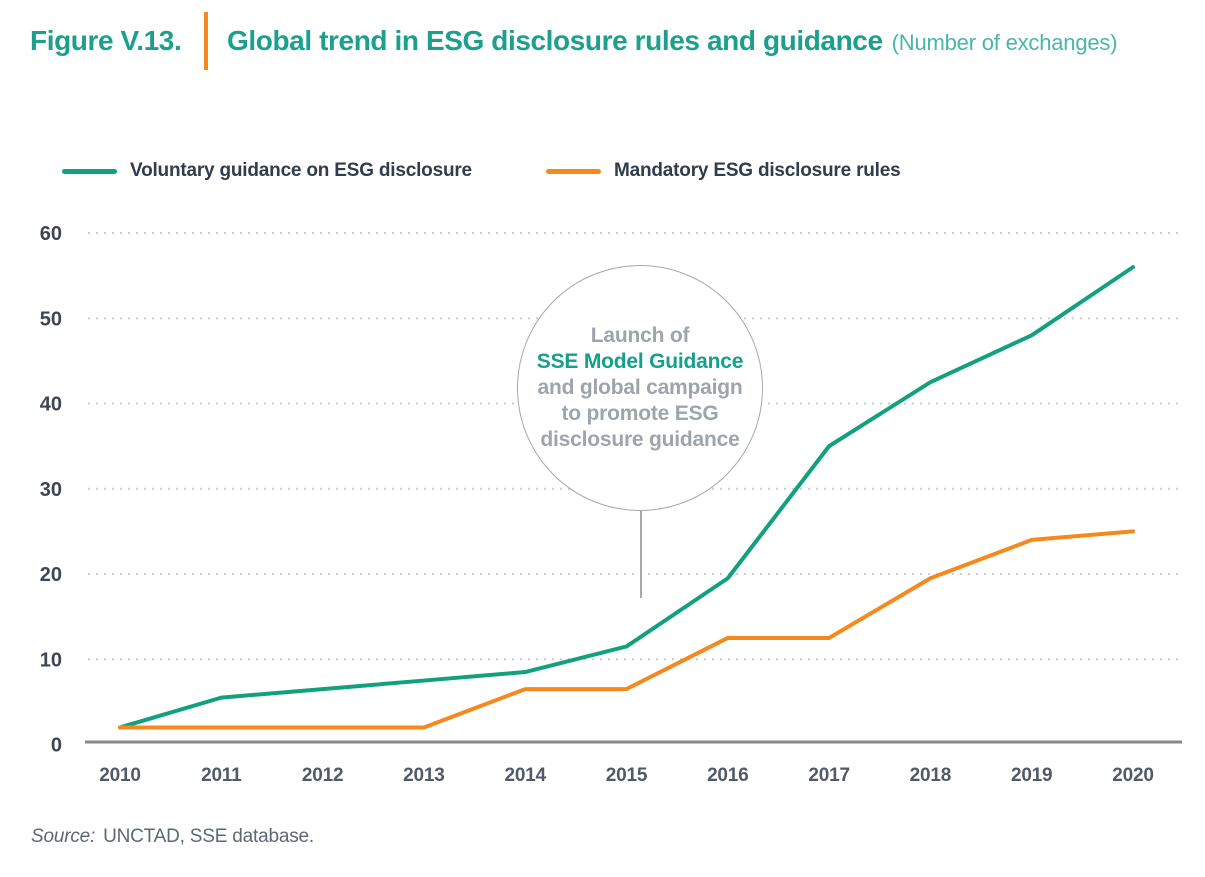  Describe the element at coordinates (757, 170) in the screenshot. I see `legend-label-mandatory: Mandatory ESG disclosure rules` at that location.